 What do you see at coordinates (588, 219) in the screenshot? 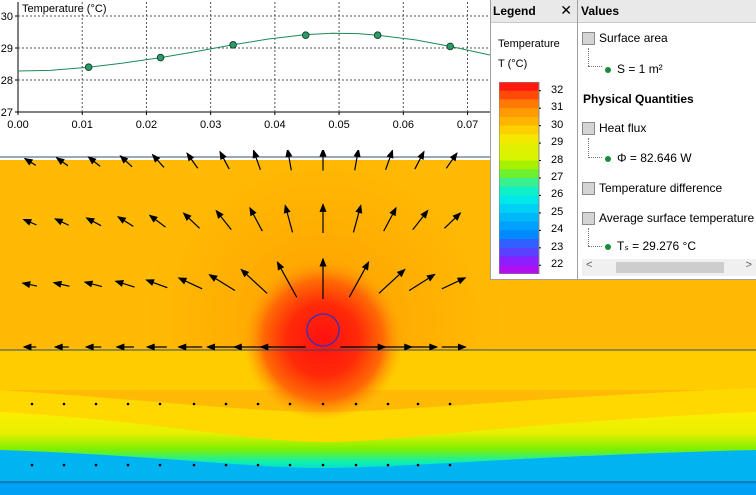
I see `average-surface-temperature-checkbox` at bounding box center [588, 219].